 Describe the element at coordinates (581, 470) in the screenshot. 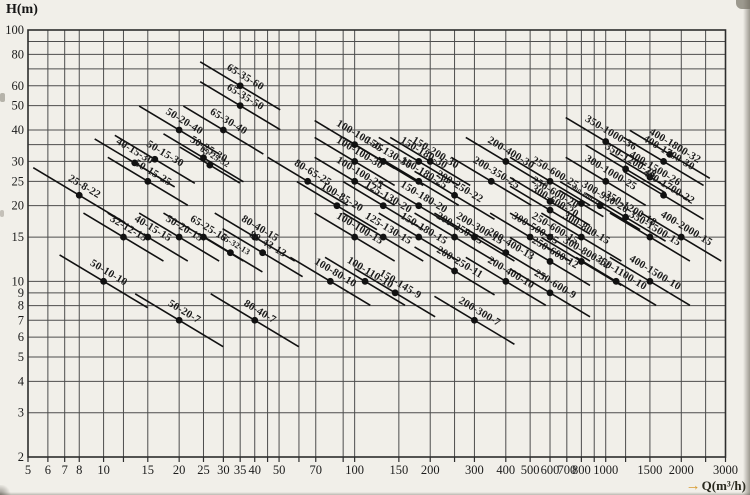

I see `x-tick-label: 800` at that location.